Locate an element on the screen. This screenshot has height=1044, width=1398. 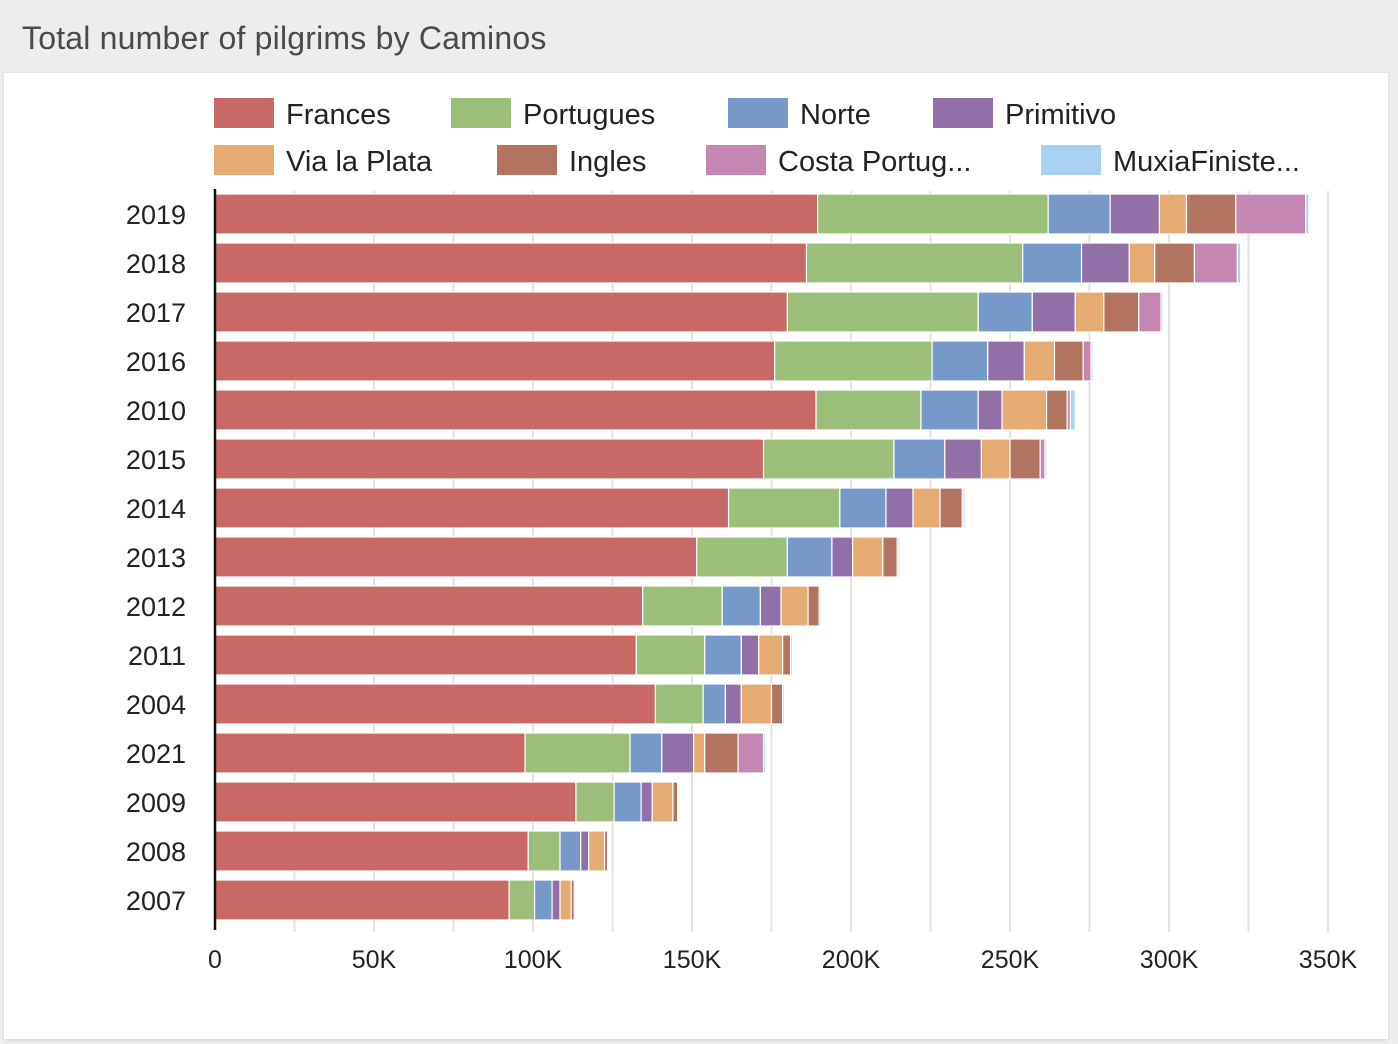
bar-2008-frances is located at coordinates (371, 851).